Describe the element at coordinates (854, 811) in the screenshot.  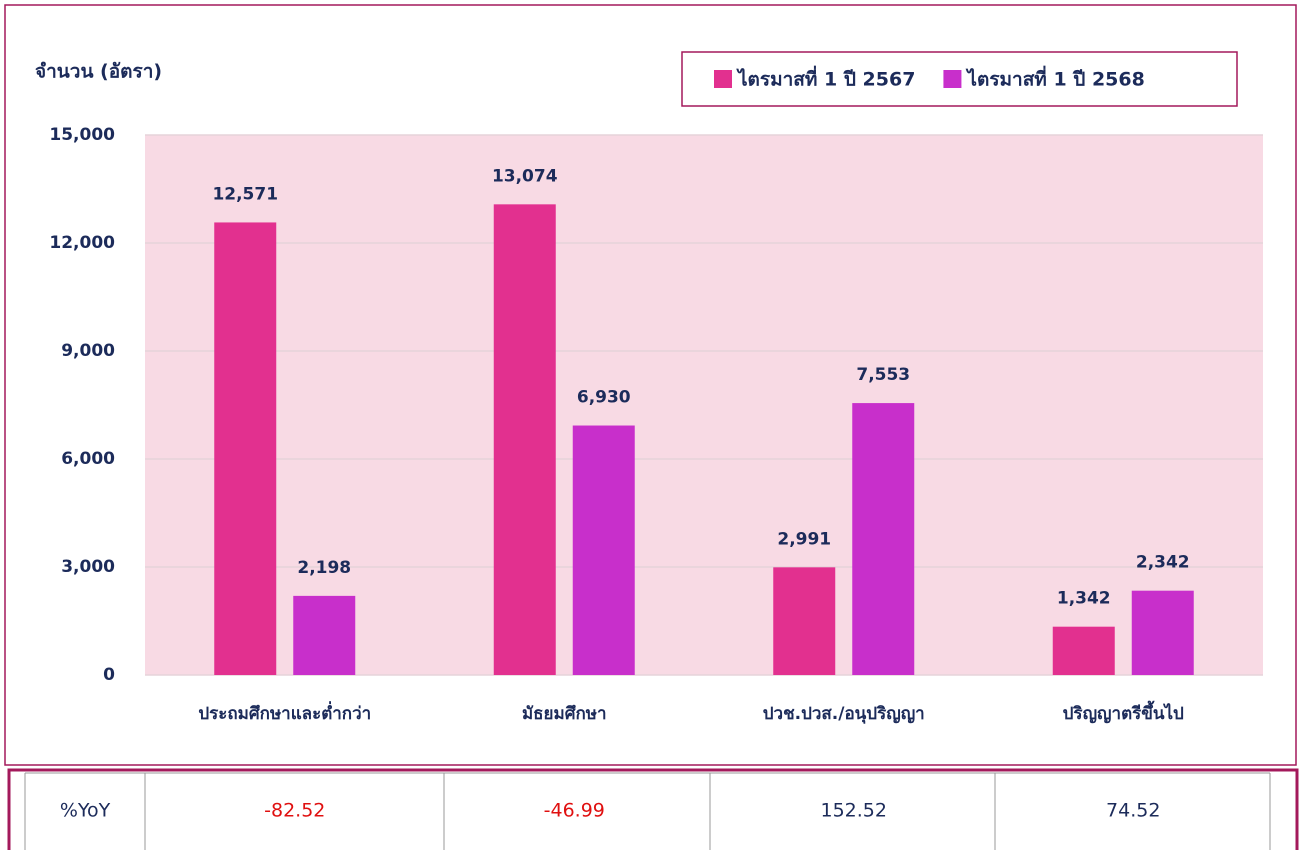
I see `table-cell: 152.52` at that location.